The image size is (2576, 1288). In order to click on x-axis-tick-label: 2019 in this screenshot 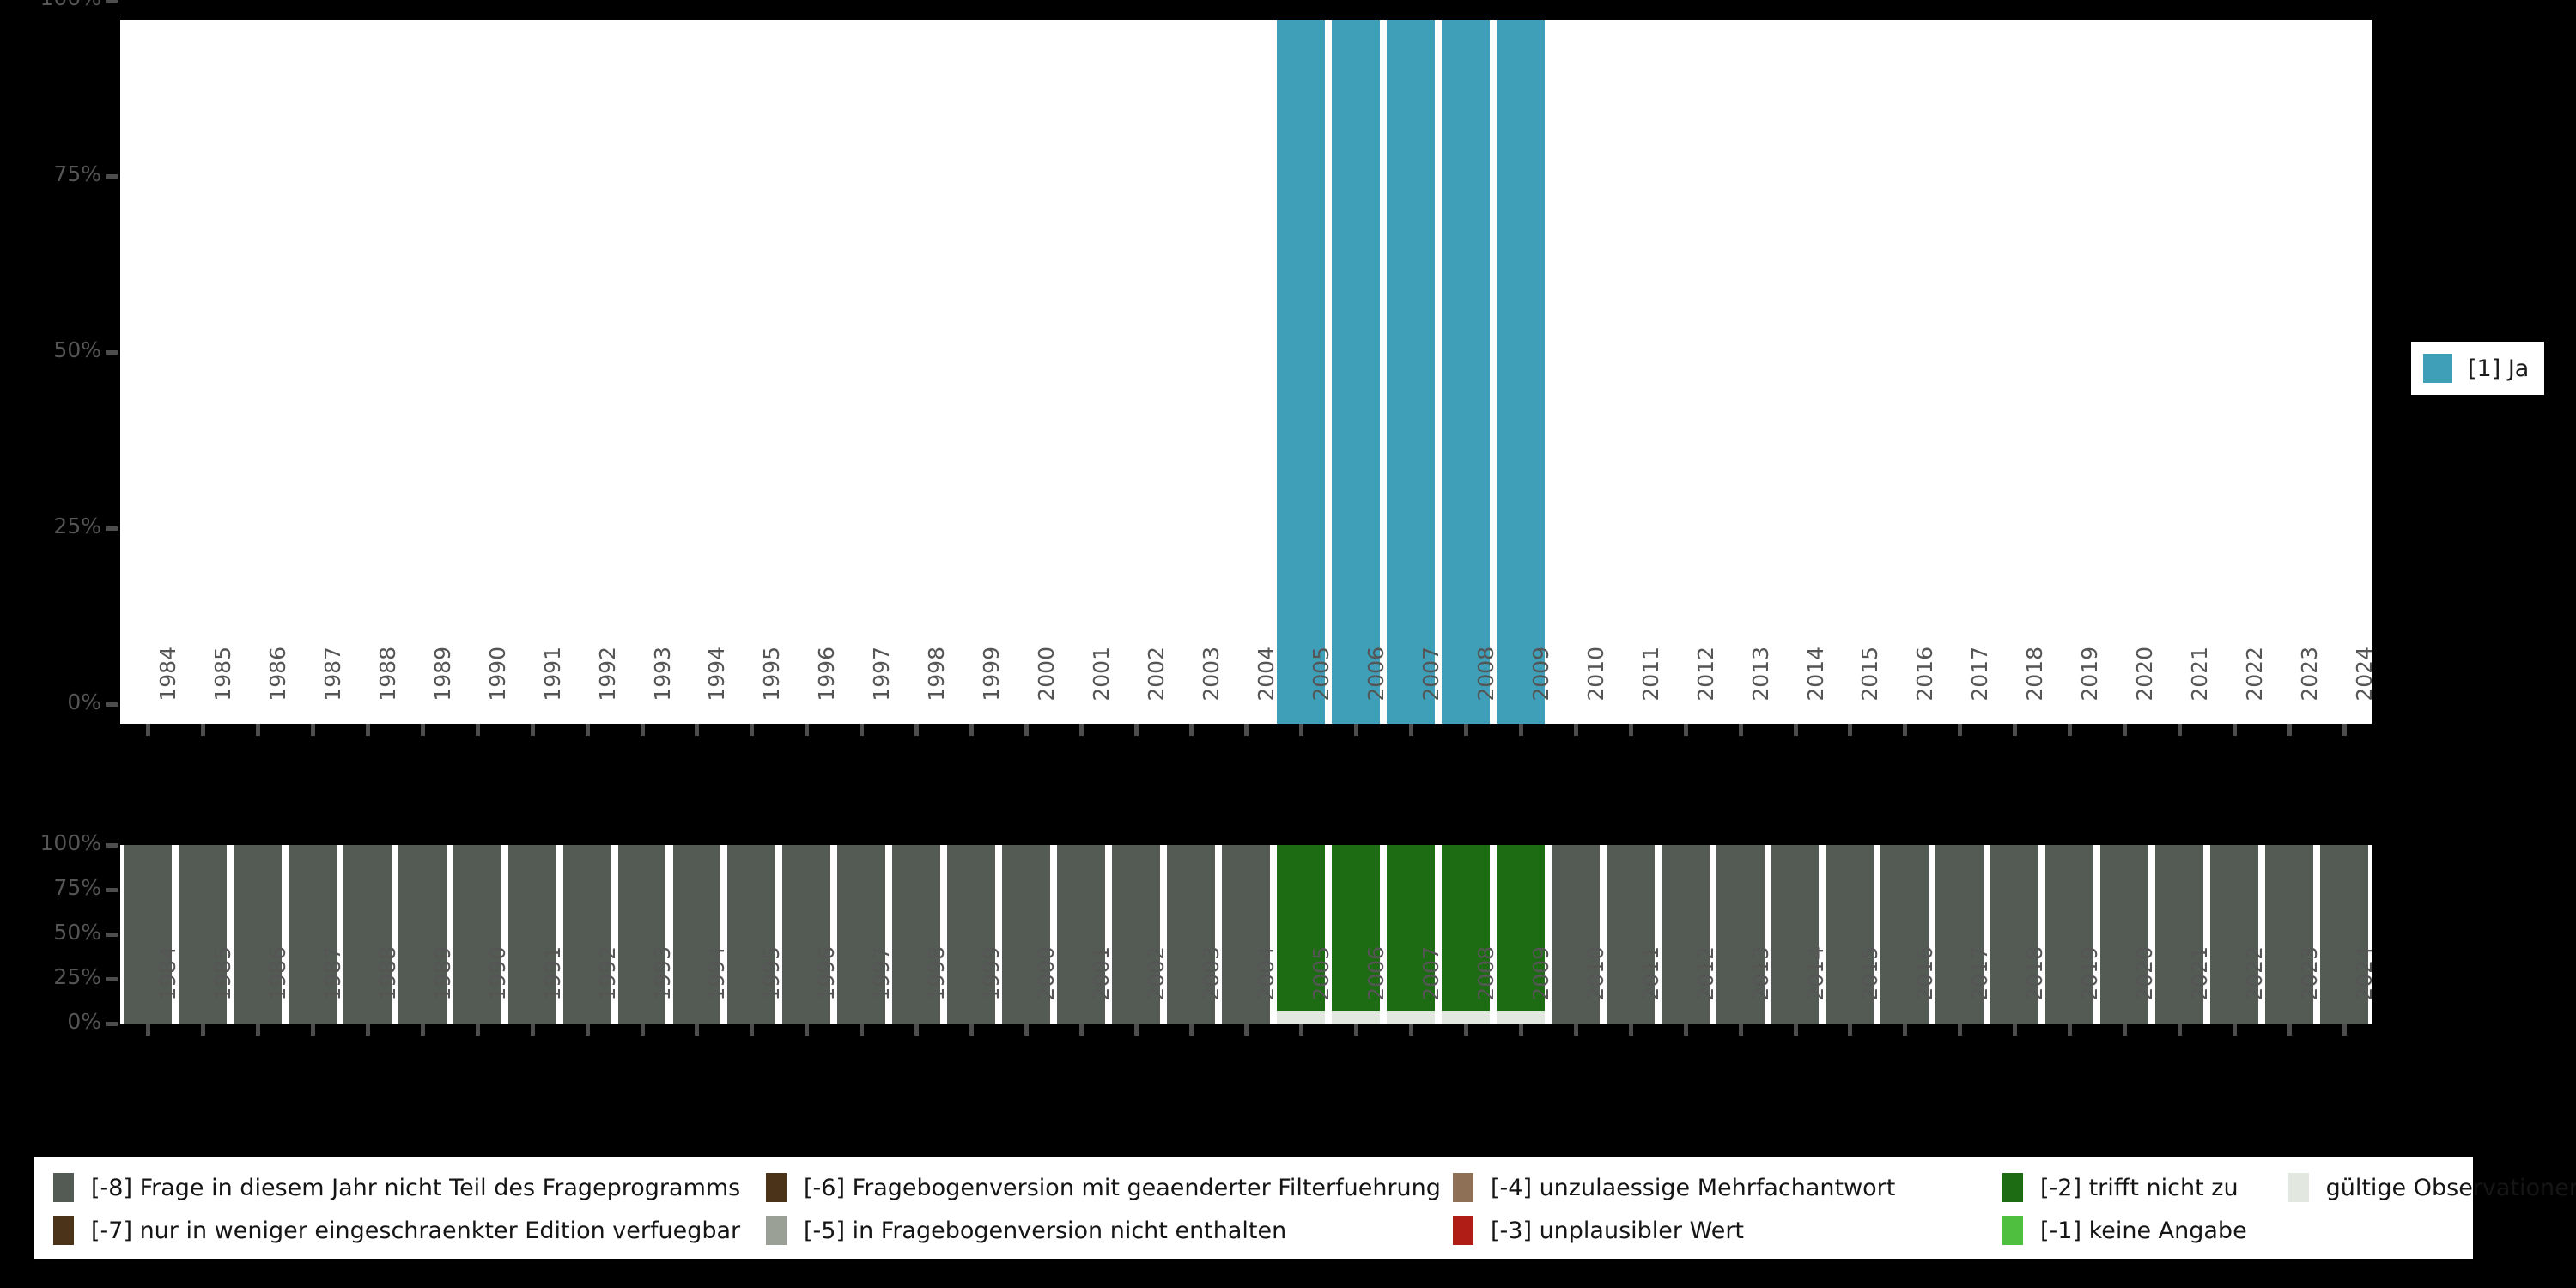, I will do `click(2090, 973)`.